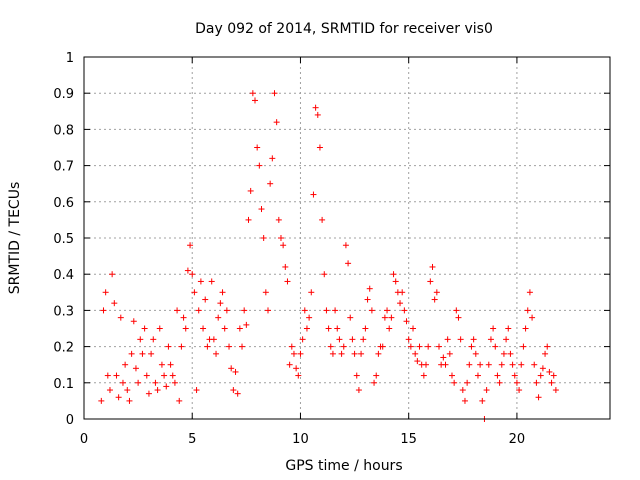 This screenshot has height=480, width=640. What do you see at coordinates (70, 420) in the screenshot?
I see `y-tick-label: 0` at bounding box center [70, 420].